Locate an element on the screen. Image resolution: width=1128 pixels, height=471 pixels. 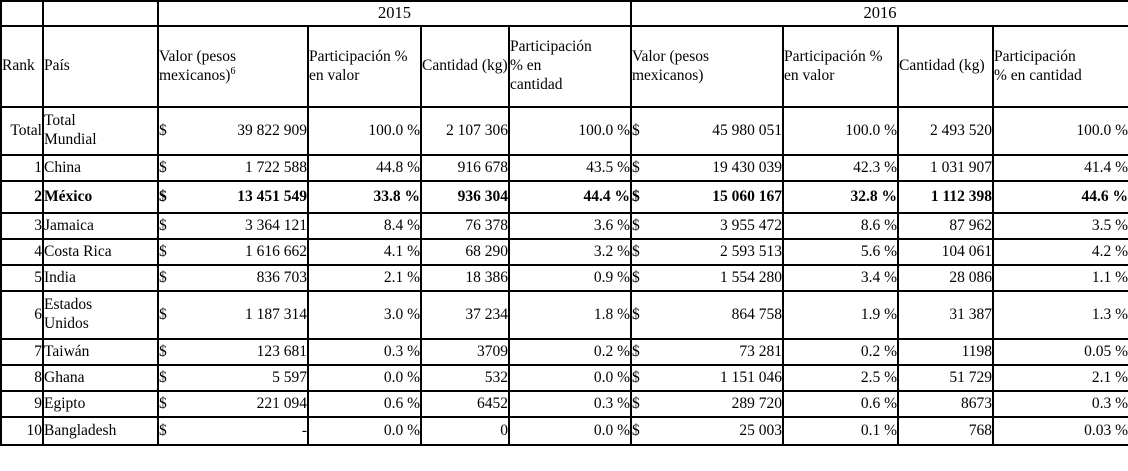
country-label: China is located at coordinates (63, 167).